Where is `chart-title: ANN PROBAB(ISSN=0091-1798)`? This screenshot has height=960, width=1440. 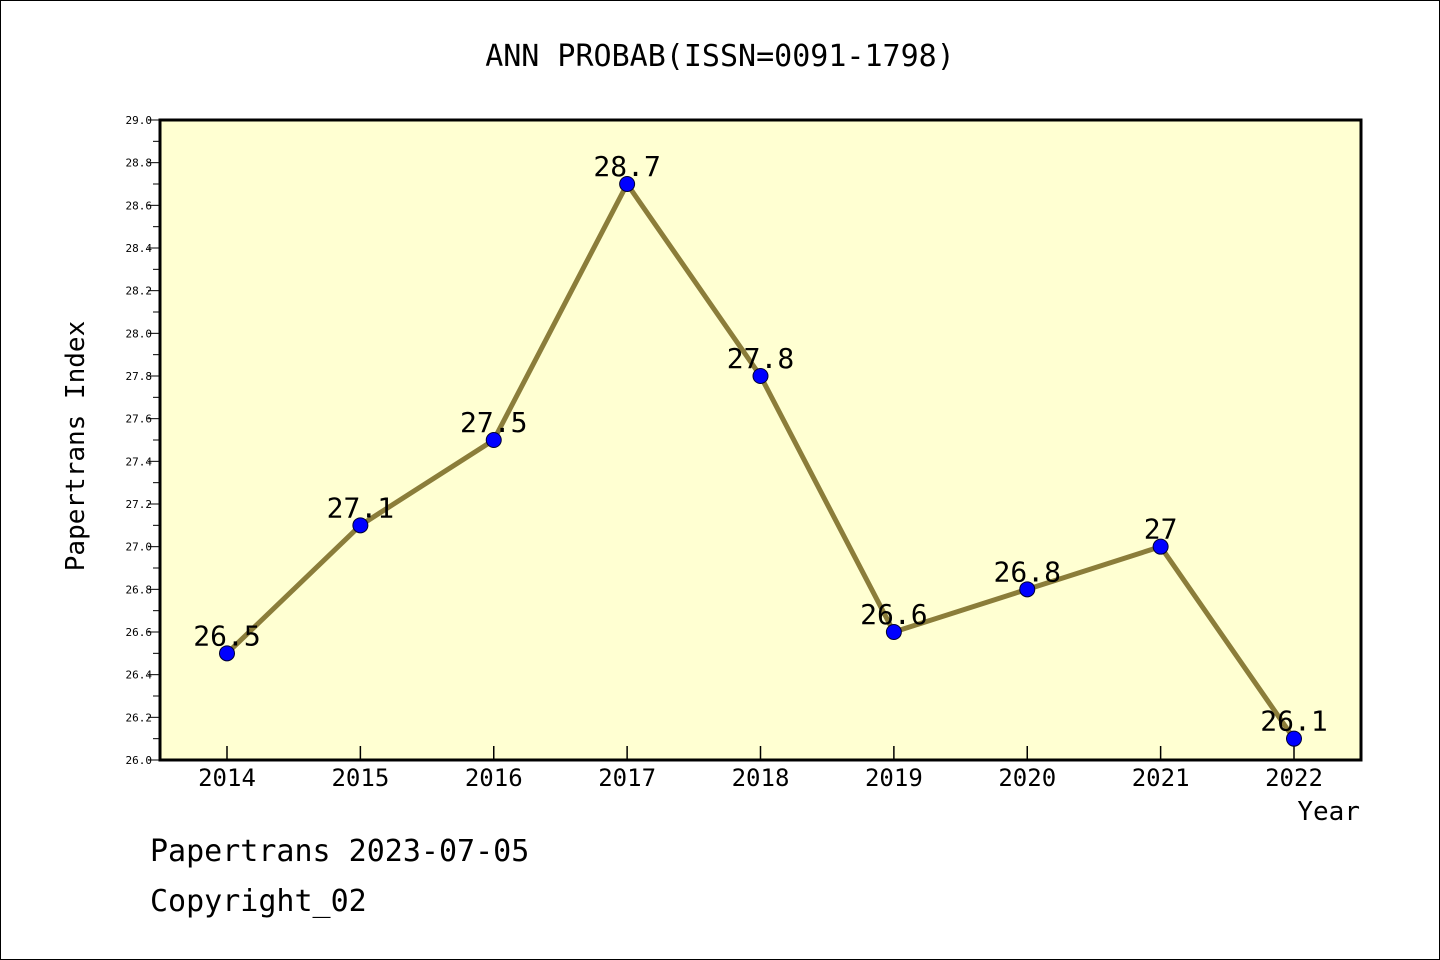 chart-title: ANN PROBAB(ISSN=0091-1798) is located at coordinates (720, 56).